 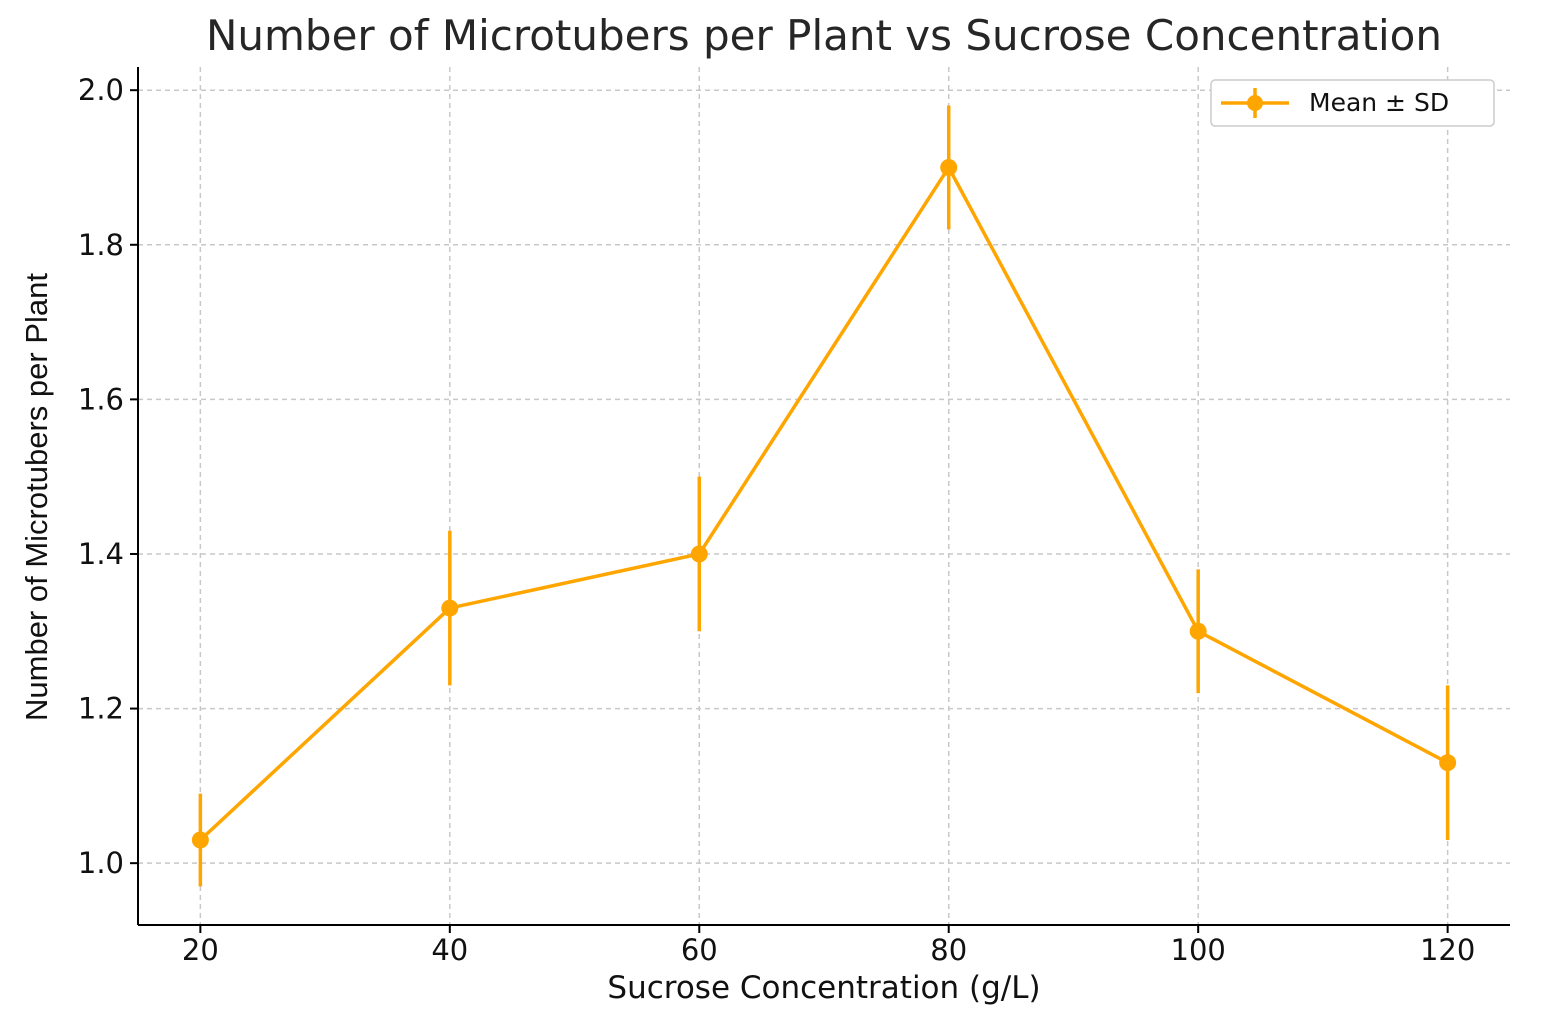 What do you see at coordinates (101, 90) in the screenshot?
I see `y-tick-label: 2.0` at bounding box center [101, 90].